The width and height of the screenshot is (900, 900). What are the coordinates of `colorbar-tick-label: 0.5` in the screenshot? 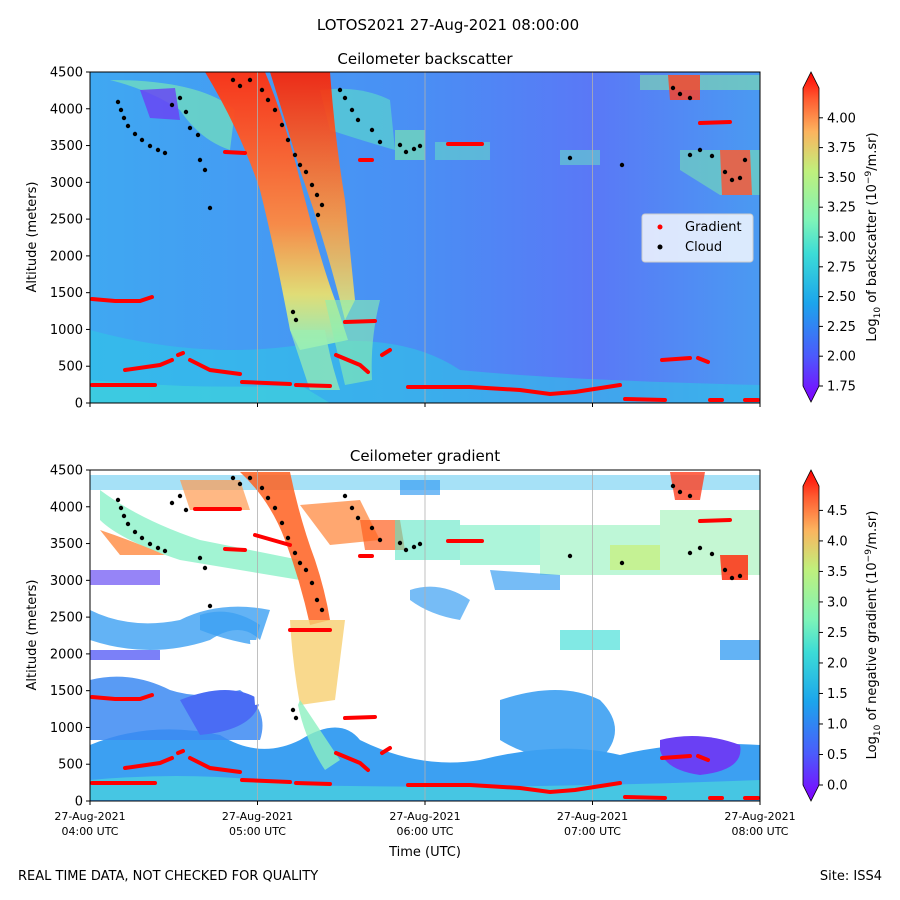 It's located at (837, 755).